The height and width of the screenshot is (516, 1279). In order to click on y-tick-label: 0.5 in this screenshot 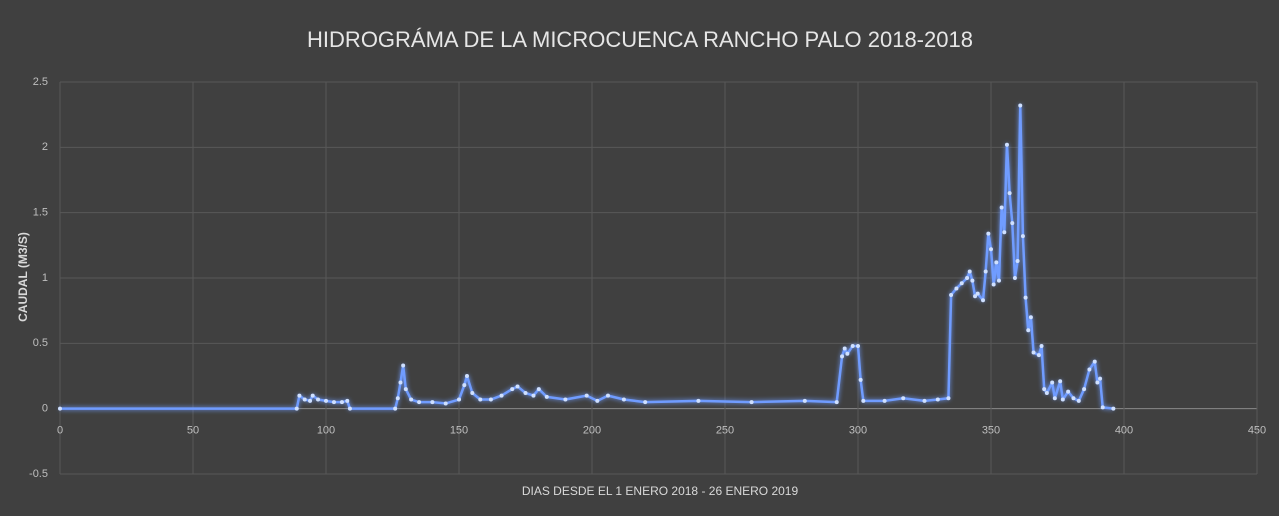, I will do `click(40, 343)`.